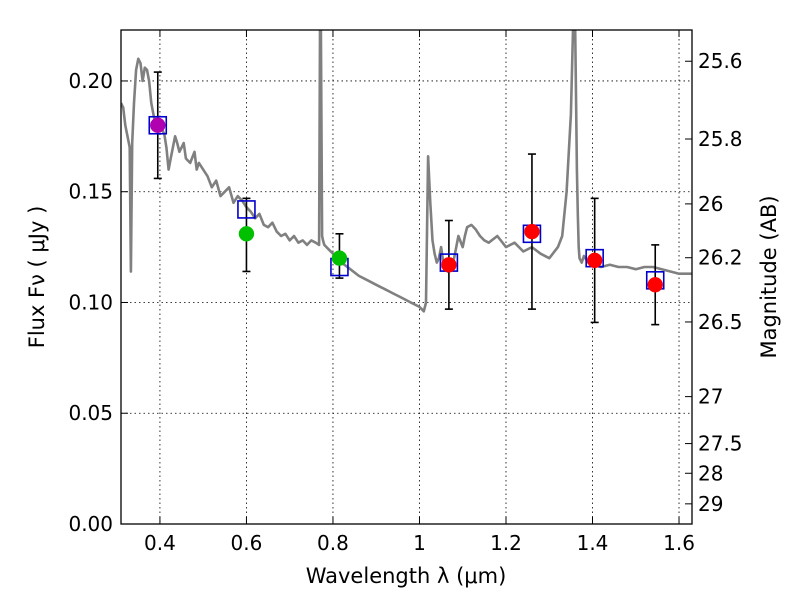  I want to click on right-tick-label: 25.6, so click(720, 61).